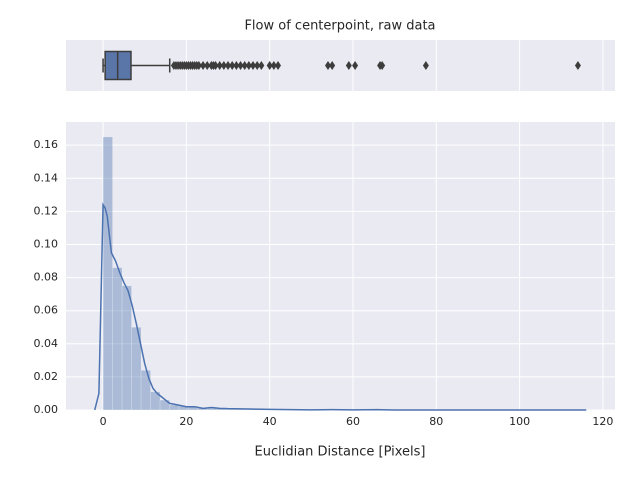 The width and height of the screenshot is (640, 480). I want to click on y-tick-label: 0.04, so click(46, 343).